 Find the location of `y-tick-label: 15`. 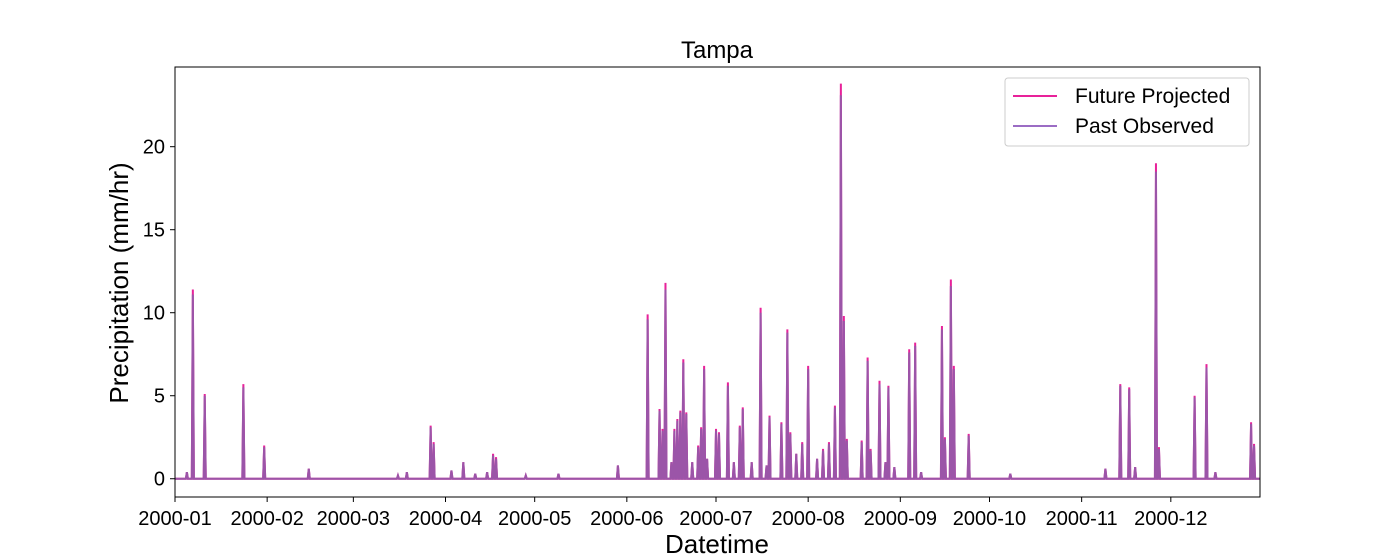

y-tick-label: 15 is located at coordinates (154, 231).